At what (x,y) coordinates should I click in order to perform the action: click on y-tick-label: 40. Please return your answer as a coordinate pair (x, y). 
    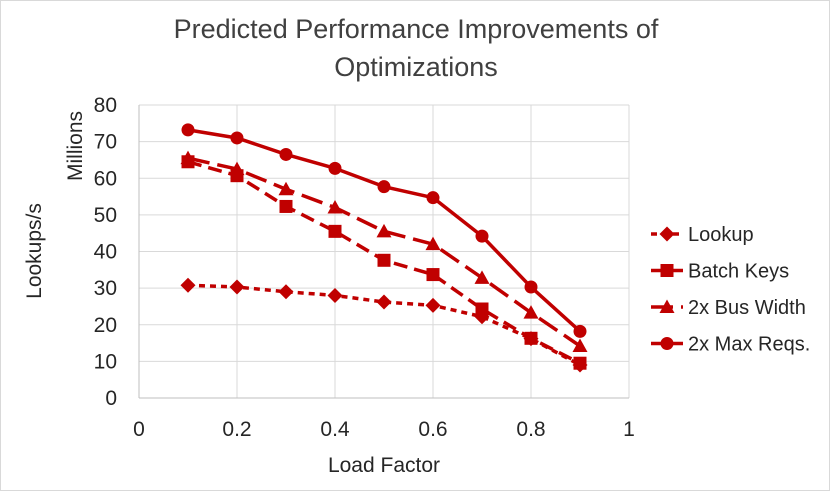
    Looking at the image, I should click on (105, 252).